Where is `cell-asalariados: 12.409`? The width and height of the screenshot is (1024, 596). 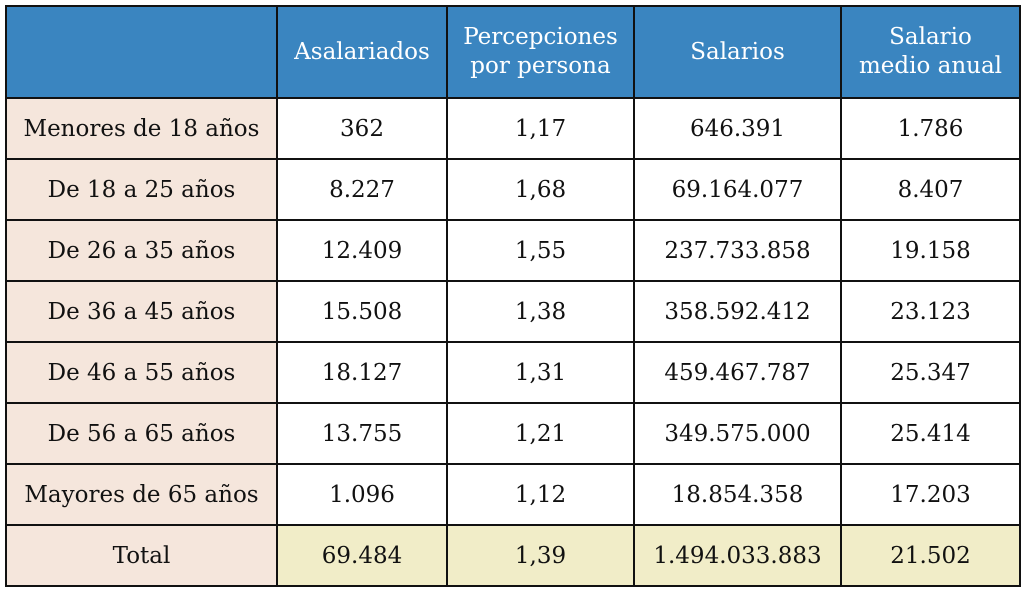 cell-asalariados: 12.409 is located at coordinates (362, 250).